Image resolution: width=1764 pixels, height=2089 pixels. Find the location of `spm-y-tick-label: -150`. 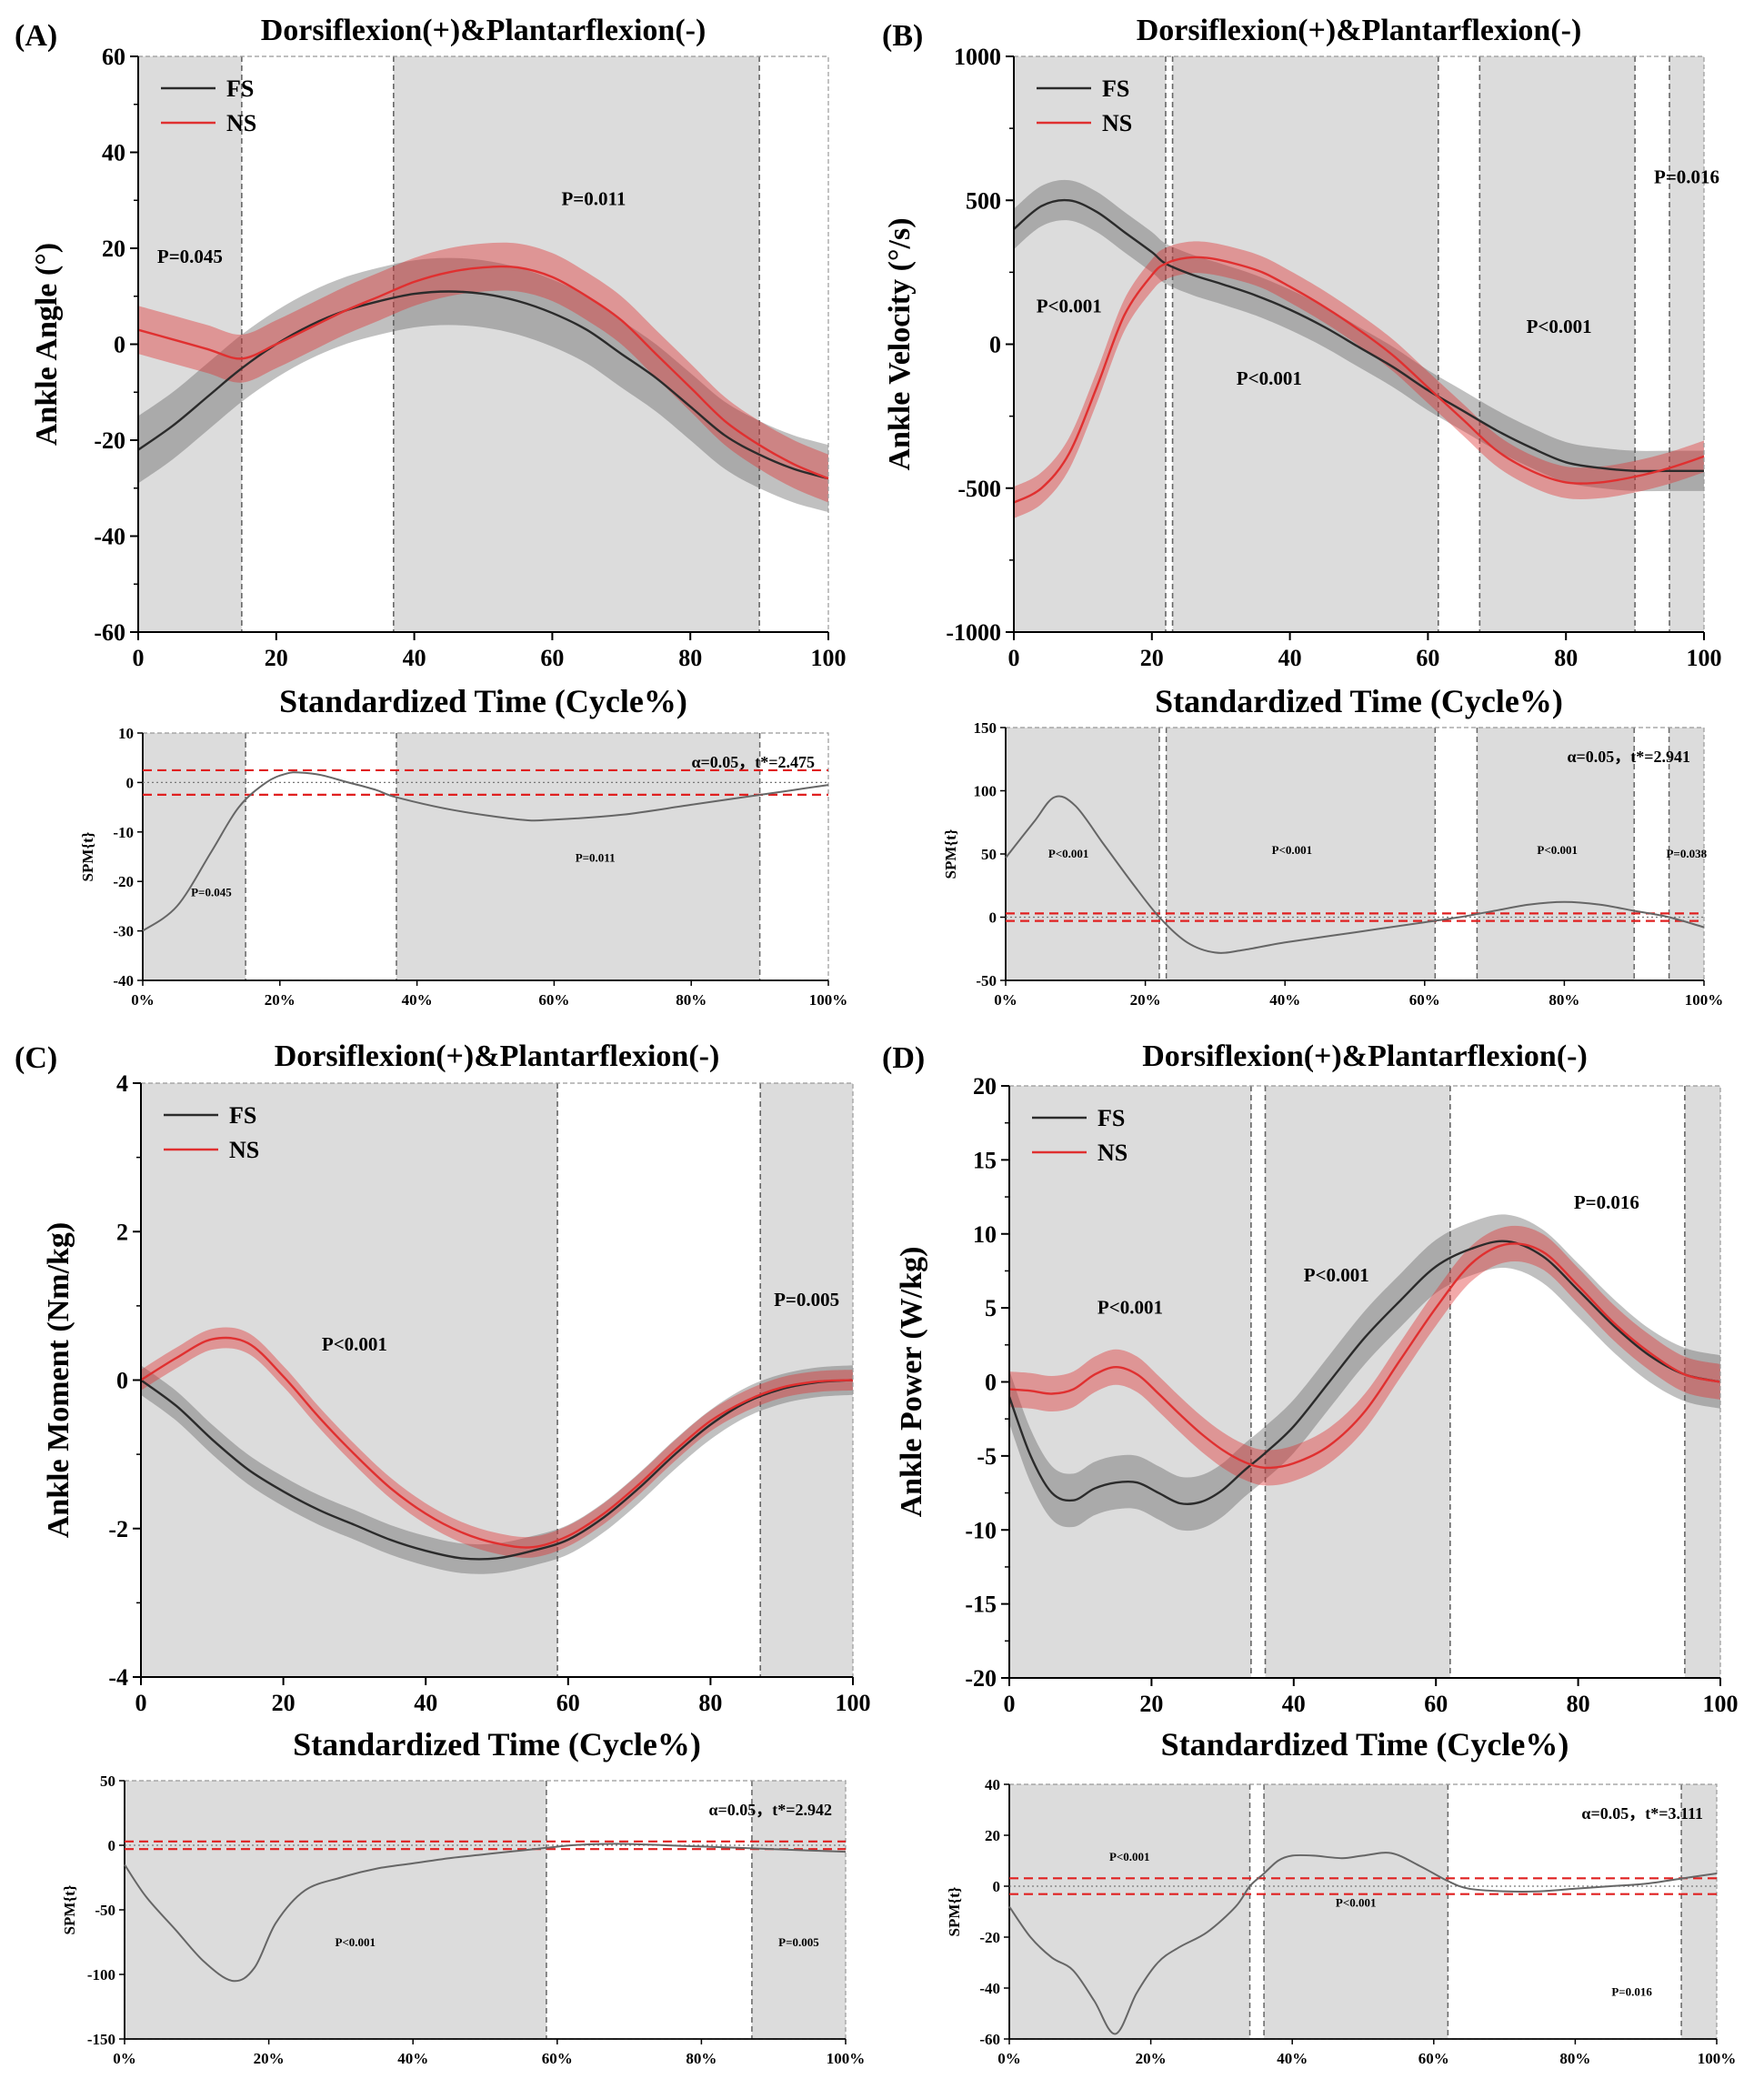

spm-y-tick-label: -150 is located at coordinates (101, 2039).